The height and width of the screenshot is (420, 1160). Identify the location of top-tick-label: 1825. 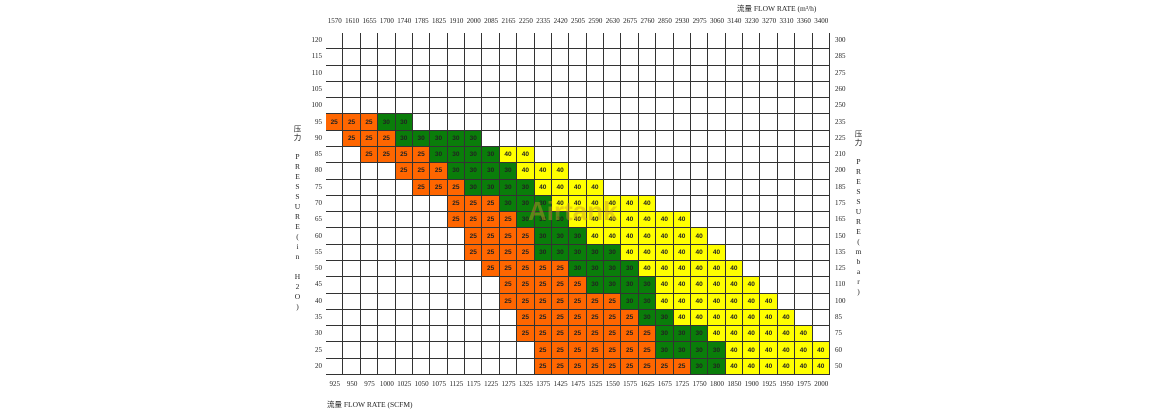
(438, 21).